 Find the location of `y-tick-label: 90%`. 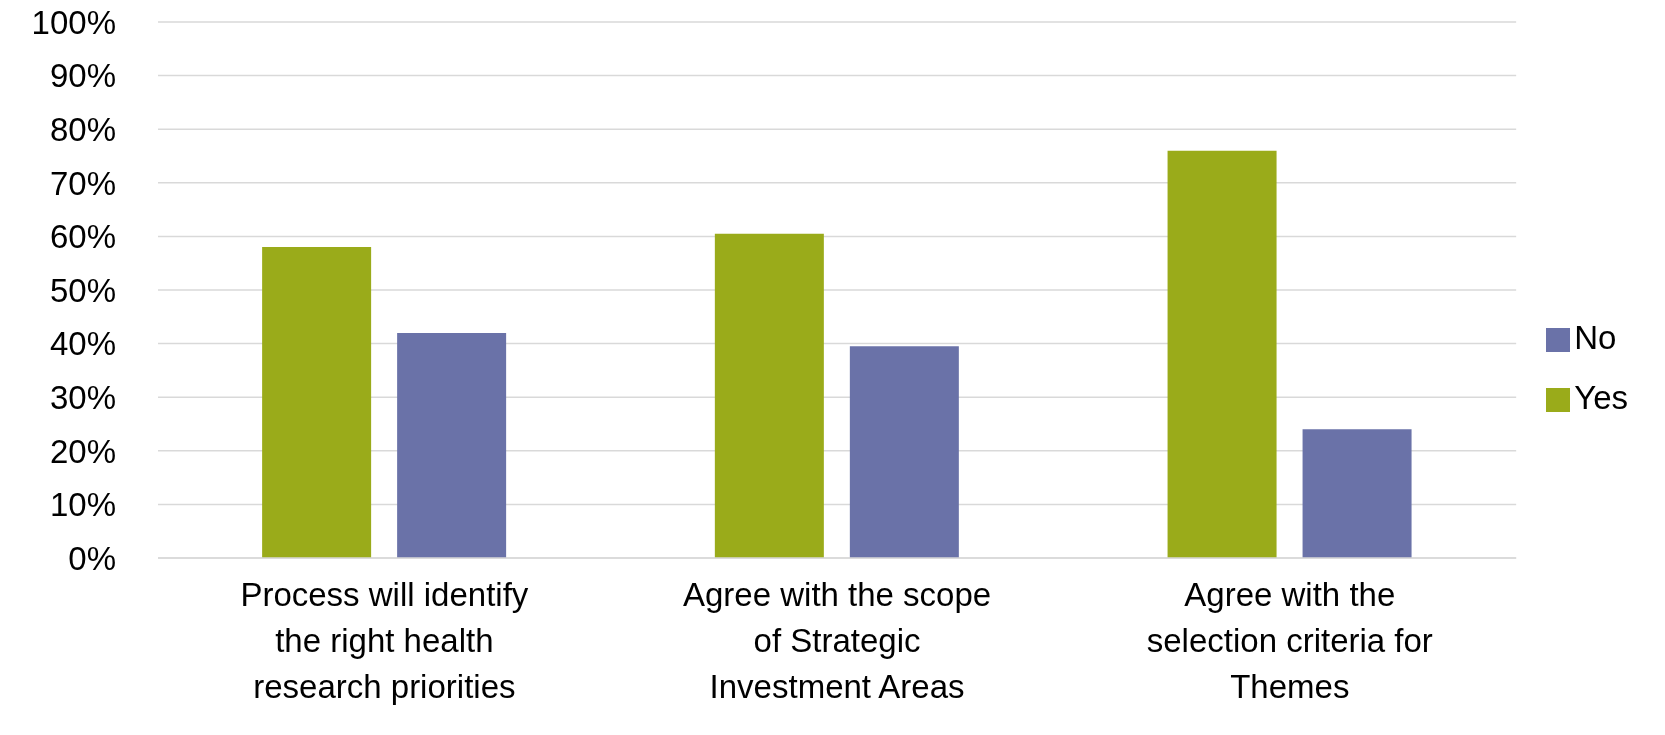

y-tick-label: 90% is located at coordinates (82, 76).